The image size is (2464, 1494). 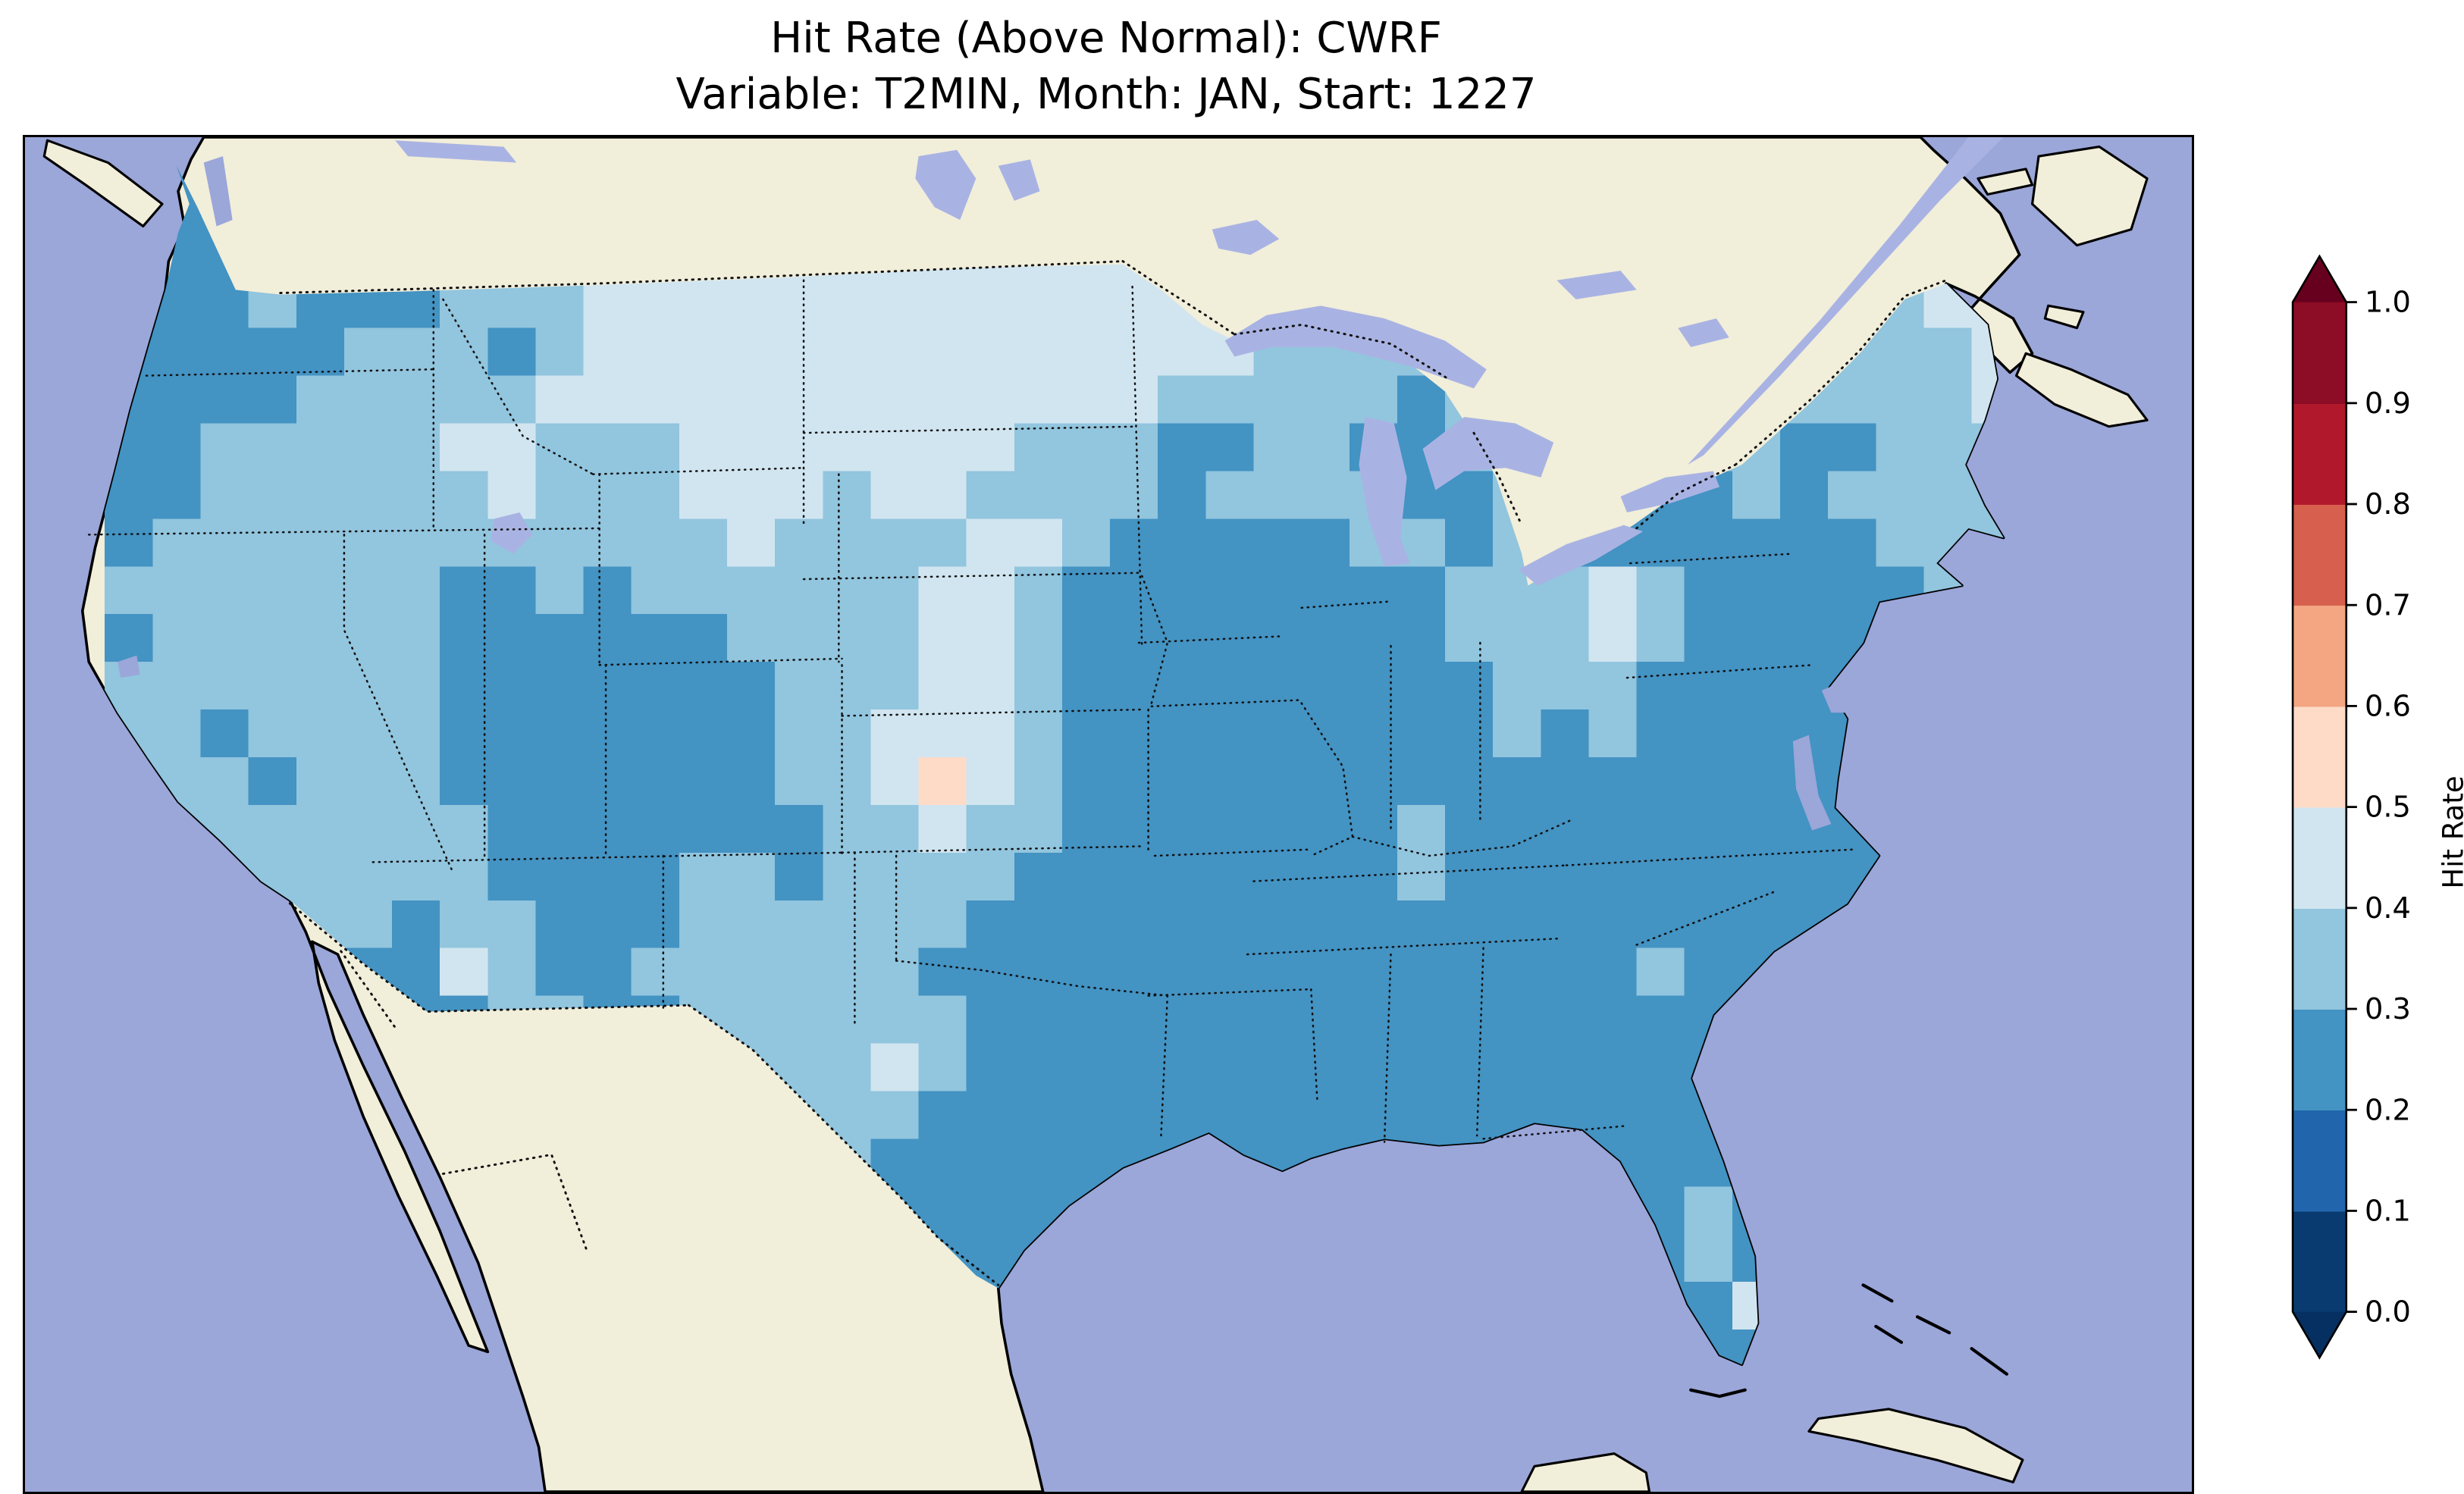 What do you see at coordinates (2388, 908) in the screenshot?
I see `colorbar-tick-label: 0.4` at bounding box center [2388, 908].